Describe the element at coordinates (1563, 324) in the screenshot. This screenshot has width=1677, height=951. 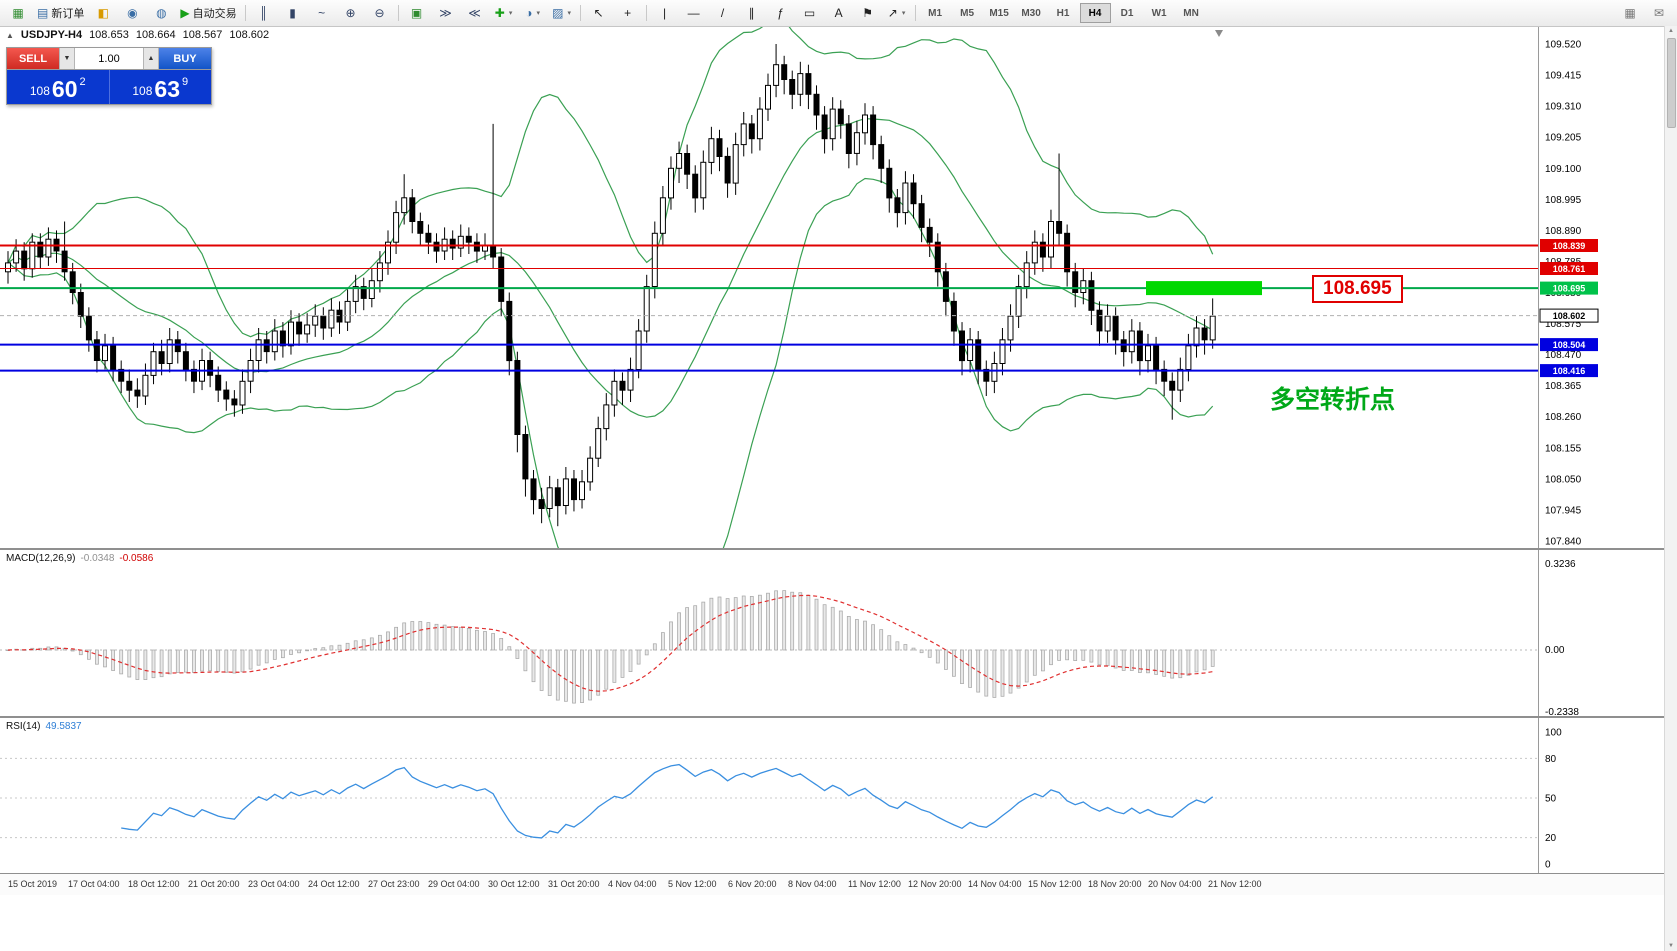
I see `svg-text: 108.575` at that location.